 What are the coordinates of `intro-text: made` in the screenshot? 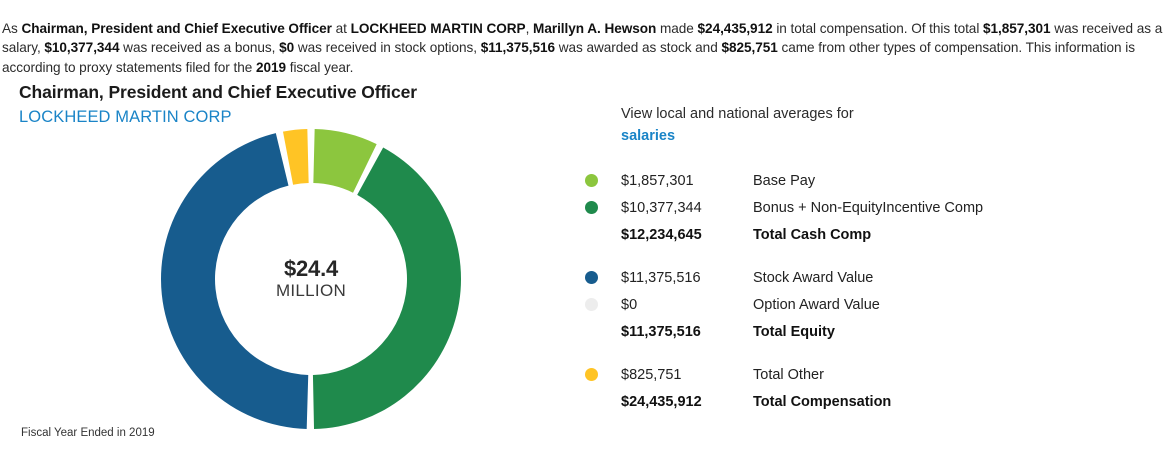 It's located at (677, 28).